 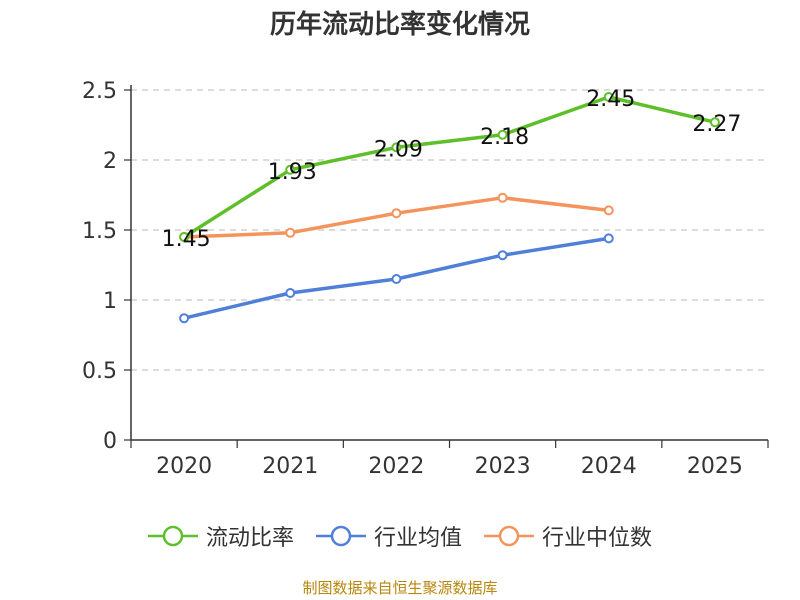 I want to click on data-label: 2.09, so click(x=398, y=149).